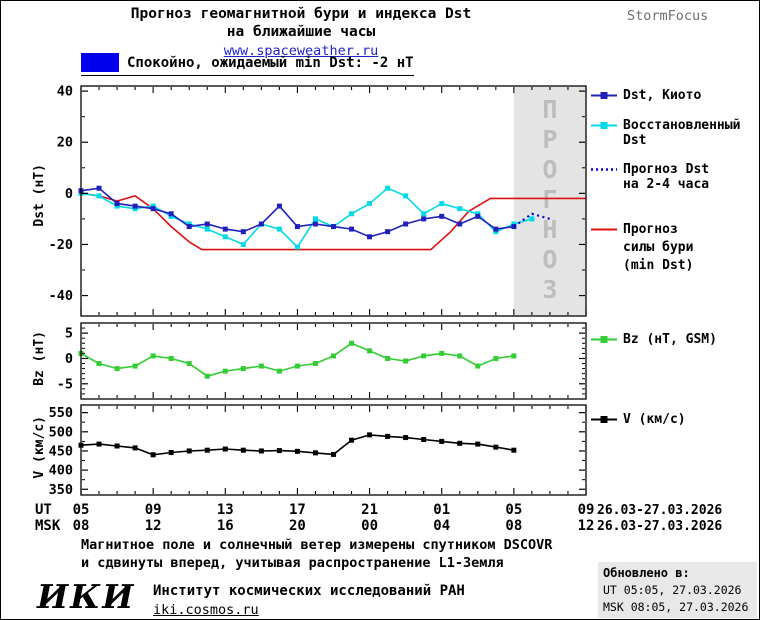 The width and height of the screenshot is (760, 620). I want to click on legend-bz: Bz (нТ, GSM), so click(654, 340).